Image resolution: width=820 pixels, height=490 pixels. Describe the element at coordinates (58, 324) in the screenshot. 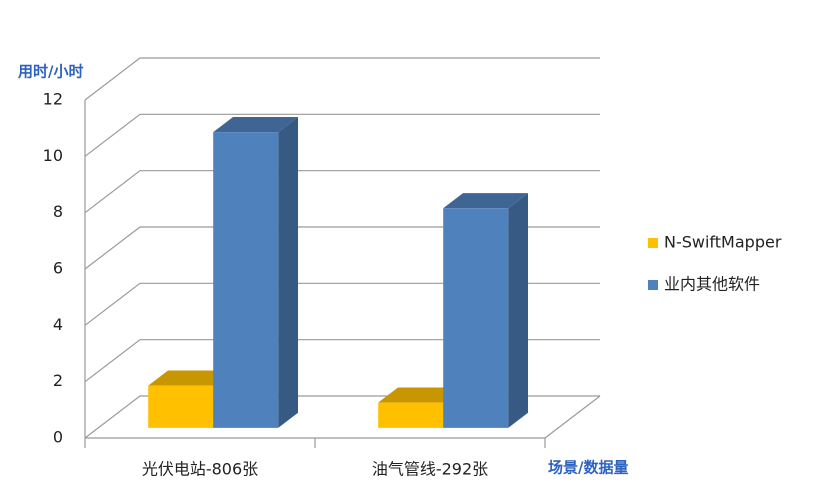

I see `y-tick-label: 4` at that location.